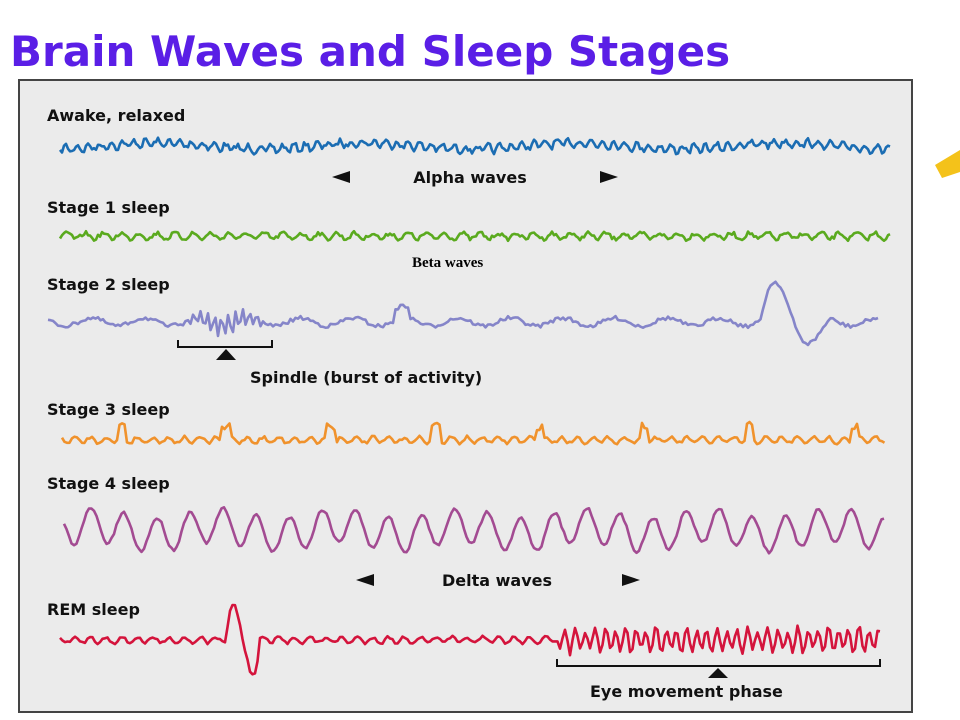 The height and width of the screenshot is (720, 960). Describe the element at coordinates (108, 483) in the screenshot. I see `row-label: Stage 4 sleep` at that location.